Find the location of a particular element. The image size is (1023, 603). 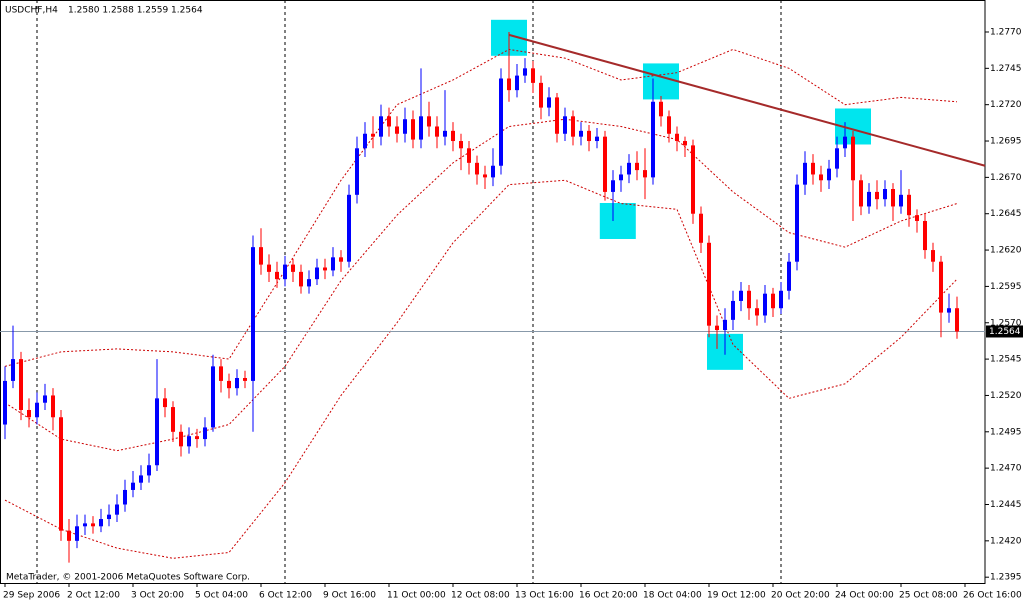

y-tick-label: 1.2495 is located at coordinates (1006, 432).